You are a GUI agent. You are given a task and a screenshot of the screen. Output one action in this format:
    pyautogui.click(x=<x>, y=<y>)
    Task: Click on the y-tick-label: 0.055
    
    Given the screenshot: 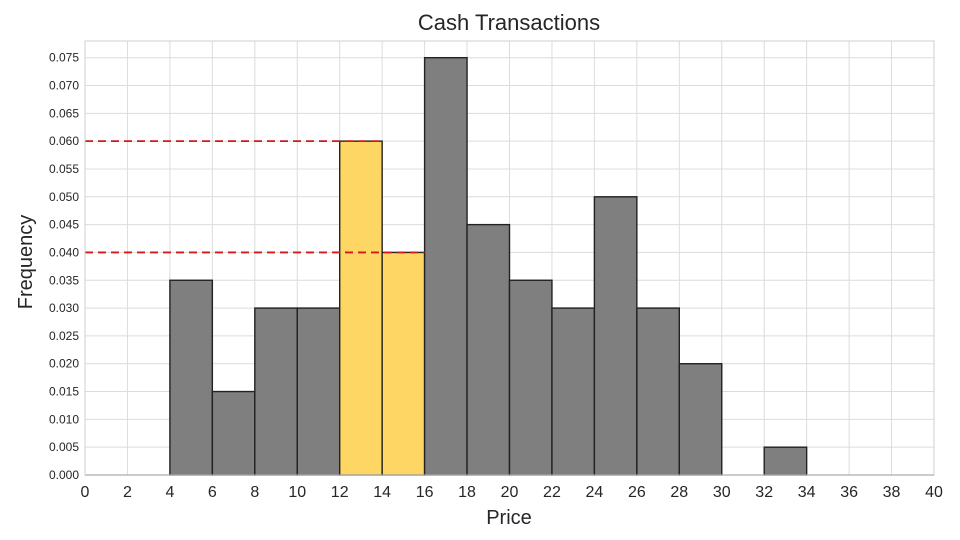 What is the action you would take?
    pyautogui.click(x=64, y=169)
    